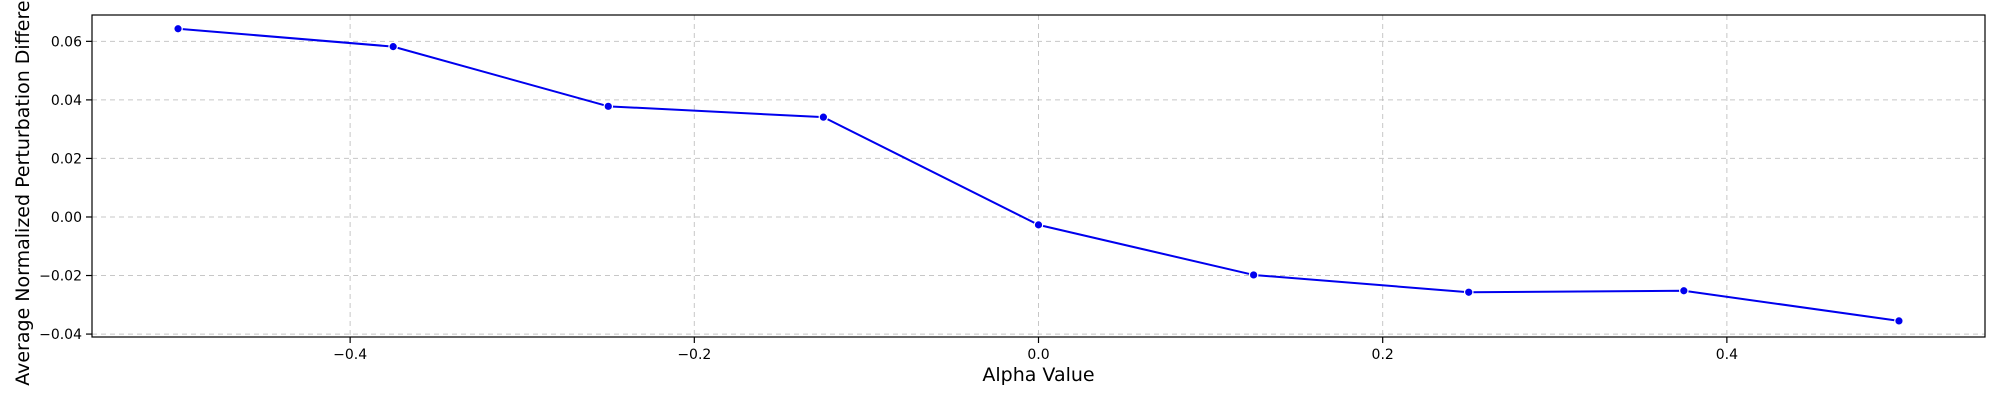  I want to click on x-tick-label: −0.2, so click(694, 355).